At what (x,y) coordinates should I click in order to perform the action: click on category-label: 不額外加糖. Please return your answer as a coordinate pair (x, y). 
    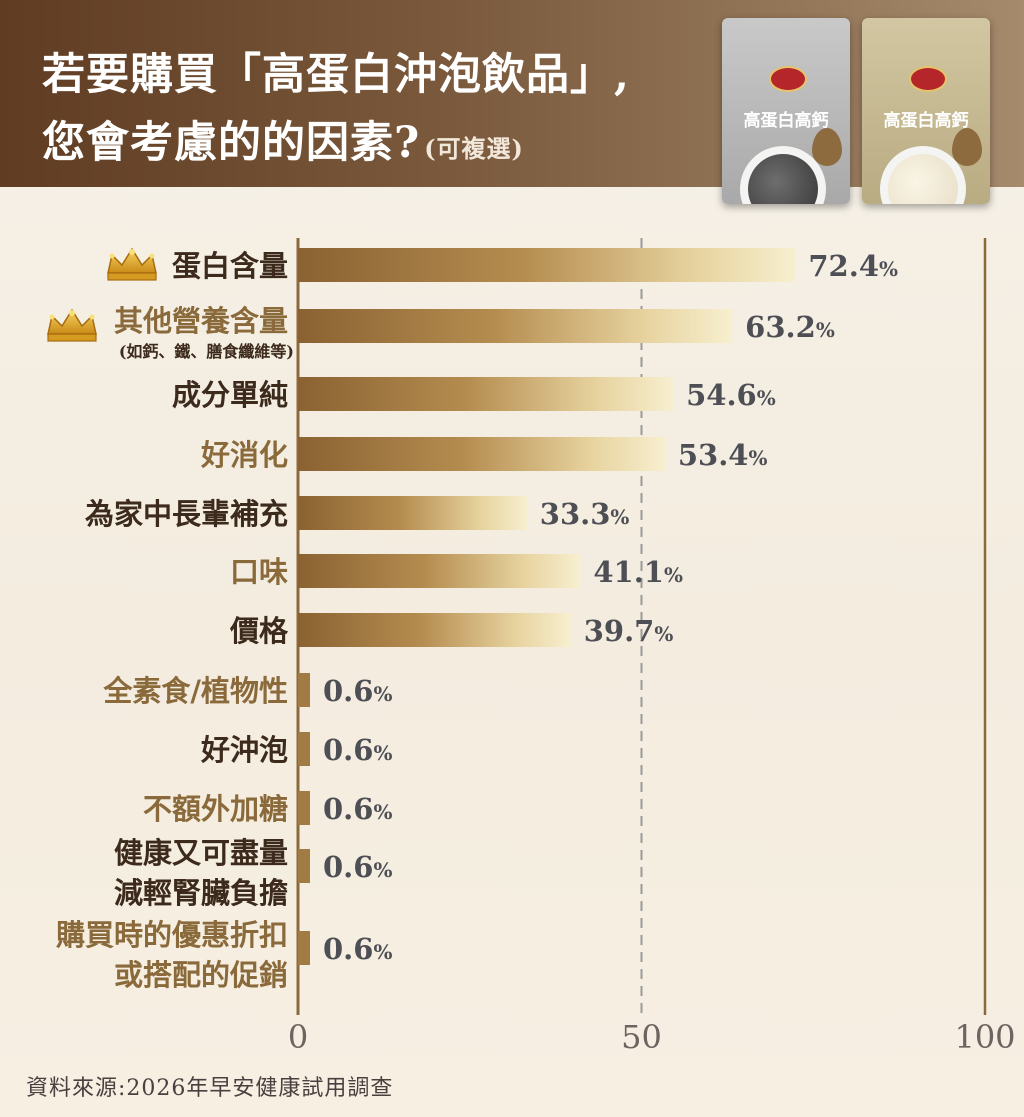
    Looking at the image, I should click on (215, 809).